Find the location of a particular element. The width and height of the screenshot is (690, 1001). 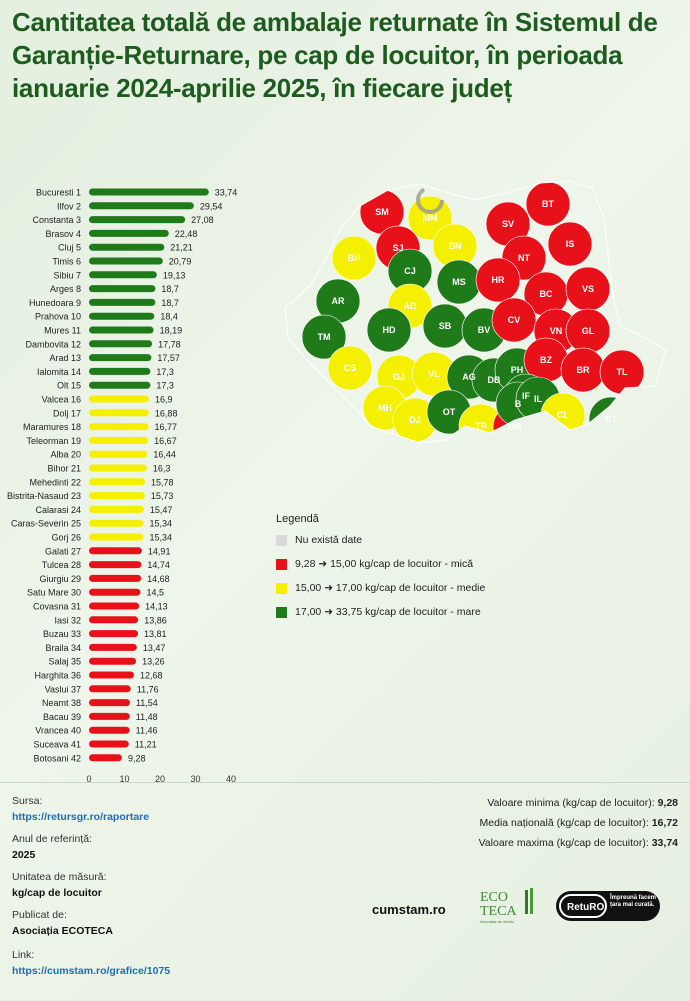

legend-item-high: 17,00 ➜ 33,75 kg/cap de locuitor - mare is located at coordinates (380, 612).